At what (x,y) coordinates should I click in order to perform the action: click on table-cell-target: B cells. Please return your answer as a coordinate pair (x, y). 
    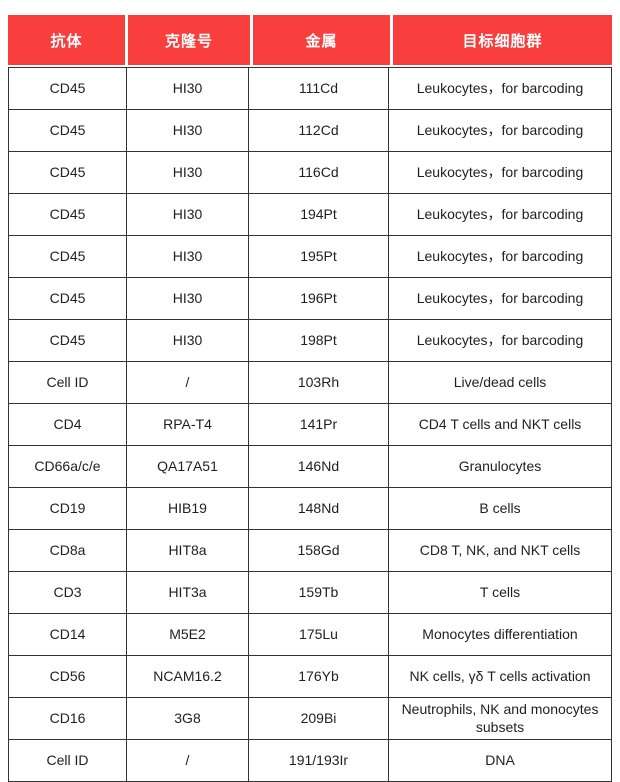
    Looking at the image, I should click on (499, 508).